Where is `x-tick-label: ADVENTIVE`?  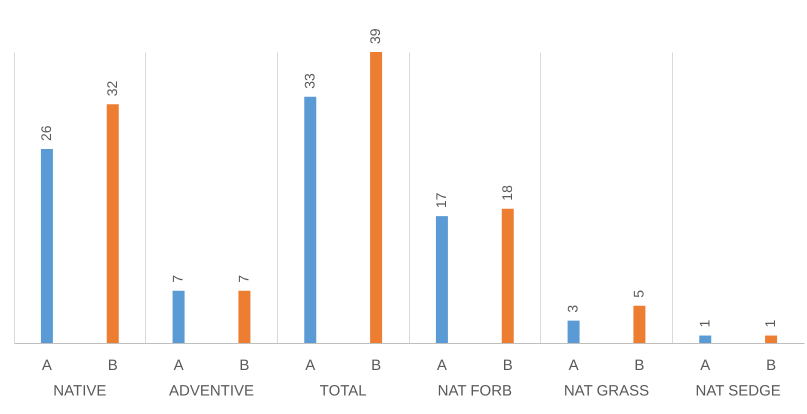 x-tick-label: ADVENTIVE is located at coordinates (211, 391).